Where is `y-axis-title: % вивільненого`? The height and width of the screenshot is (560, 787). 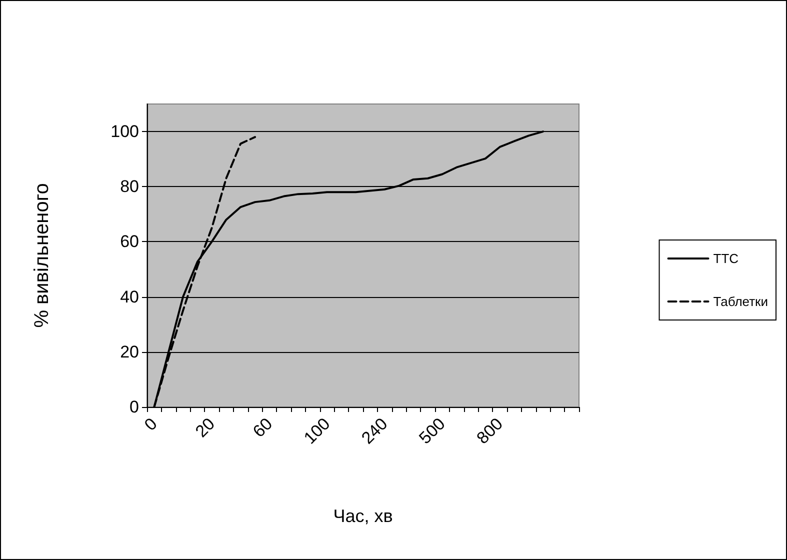
y-axis-title: % вивільненого is located at coordinates (42, 255).